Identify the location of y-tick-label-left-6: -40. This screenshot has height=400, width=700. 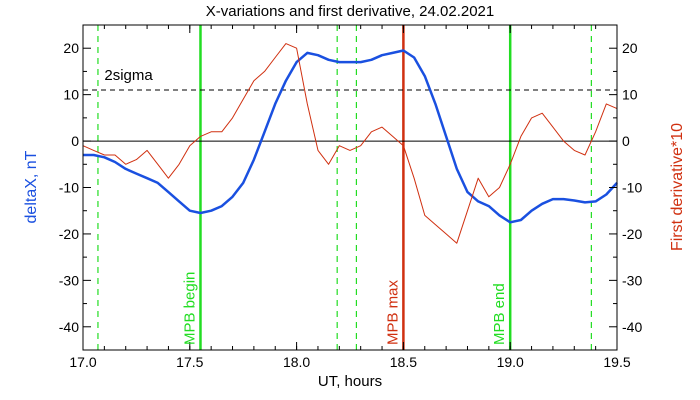
(69, 327).